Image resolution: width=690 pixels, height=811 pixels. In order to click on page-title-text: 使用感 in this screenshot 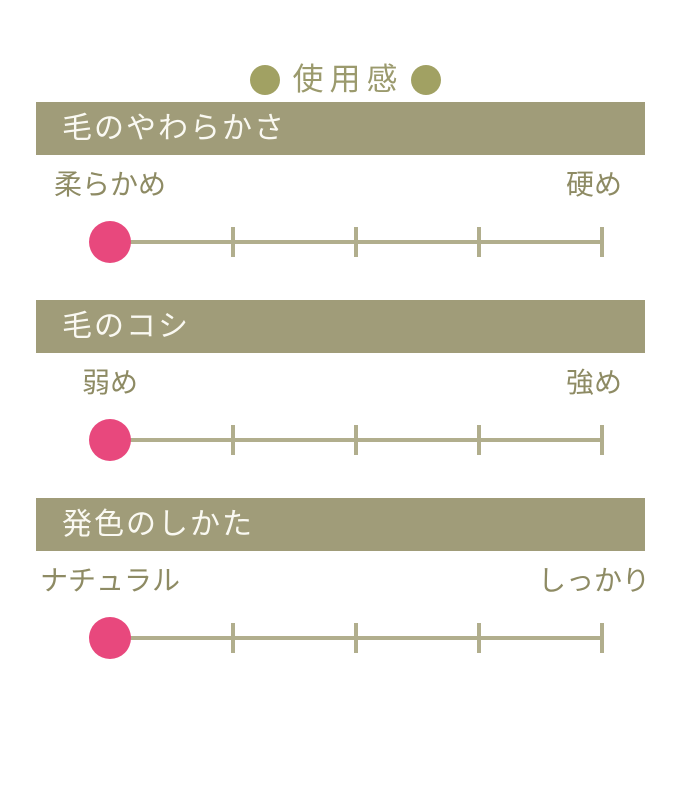, I will do `click(348, 79)`.